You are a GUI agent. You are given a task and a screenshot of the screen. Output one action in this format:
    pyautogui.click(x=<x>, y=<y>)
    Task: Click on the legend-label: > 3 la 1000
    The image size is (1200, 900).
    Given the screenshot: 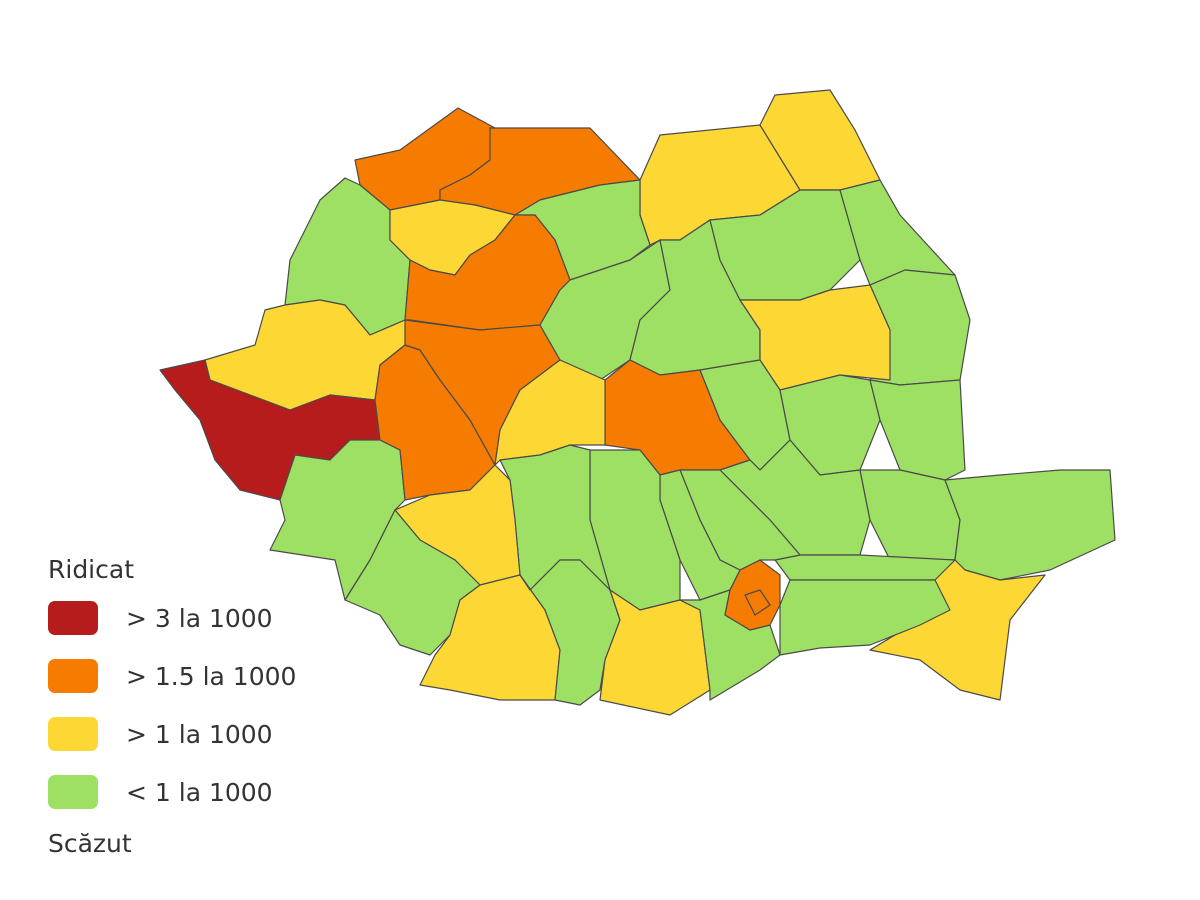 What is the action you would take?
    pyautogui.click(x=199, y=618)
    